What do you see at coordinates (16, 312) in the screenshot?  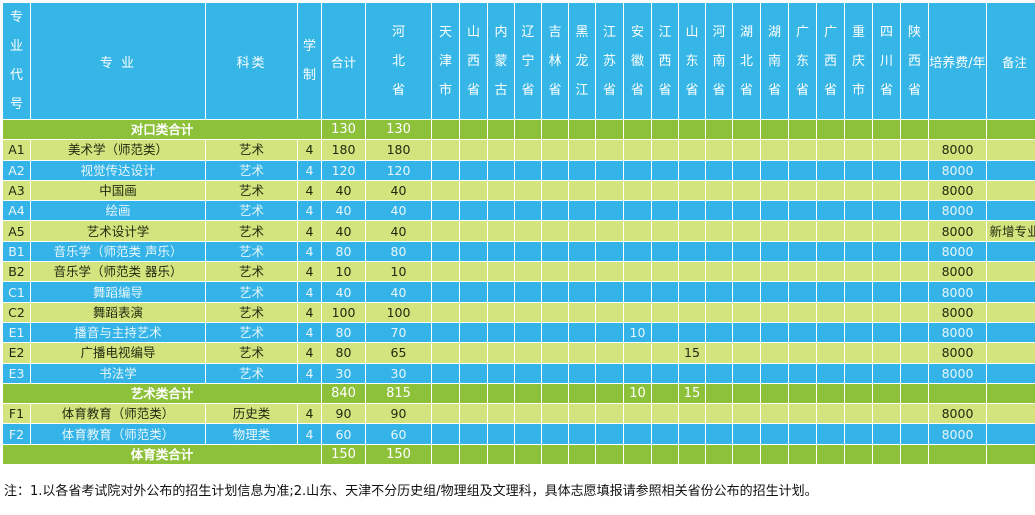 I see `cell-code: C2` at bounding box center [16, 312].